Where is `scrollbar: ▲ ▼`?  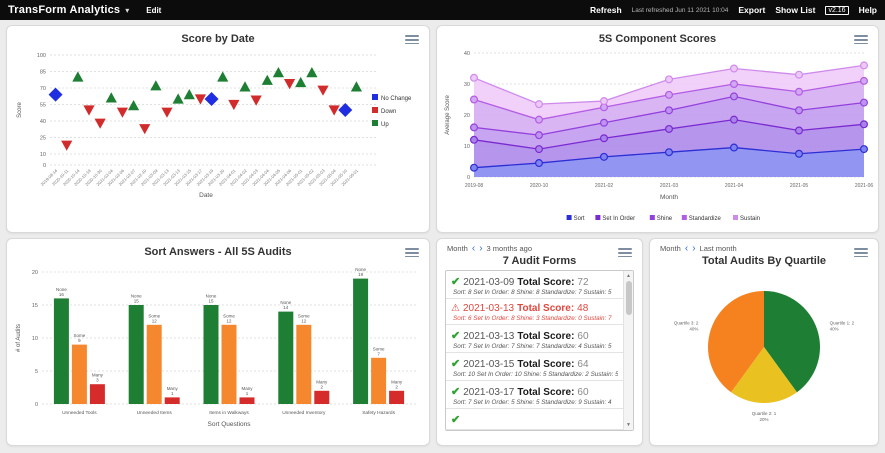 scrollbar: ▲ ▼ is located at coordinates (628, 350).